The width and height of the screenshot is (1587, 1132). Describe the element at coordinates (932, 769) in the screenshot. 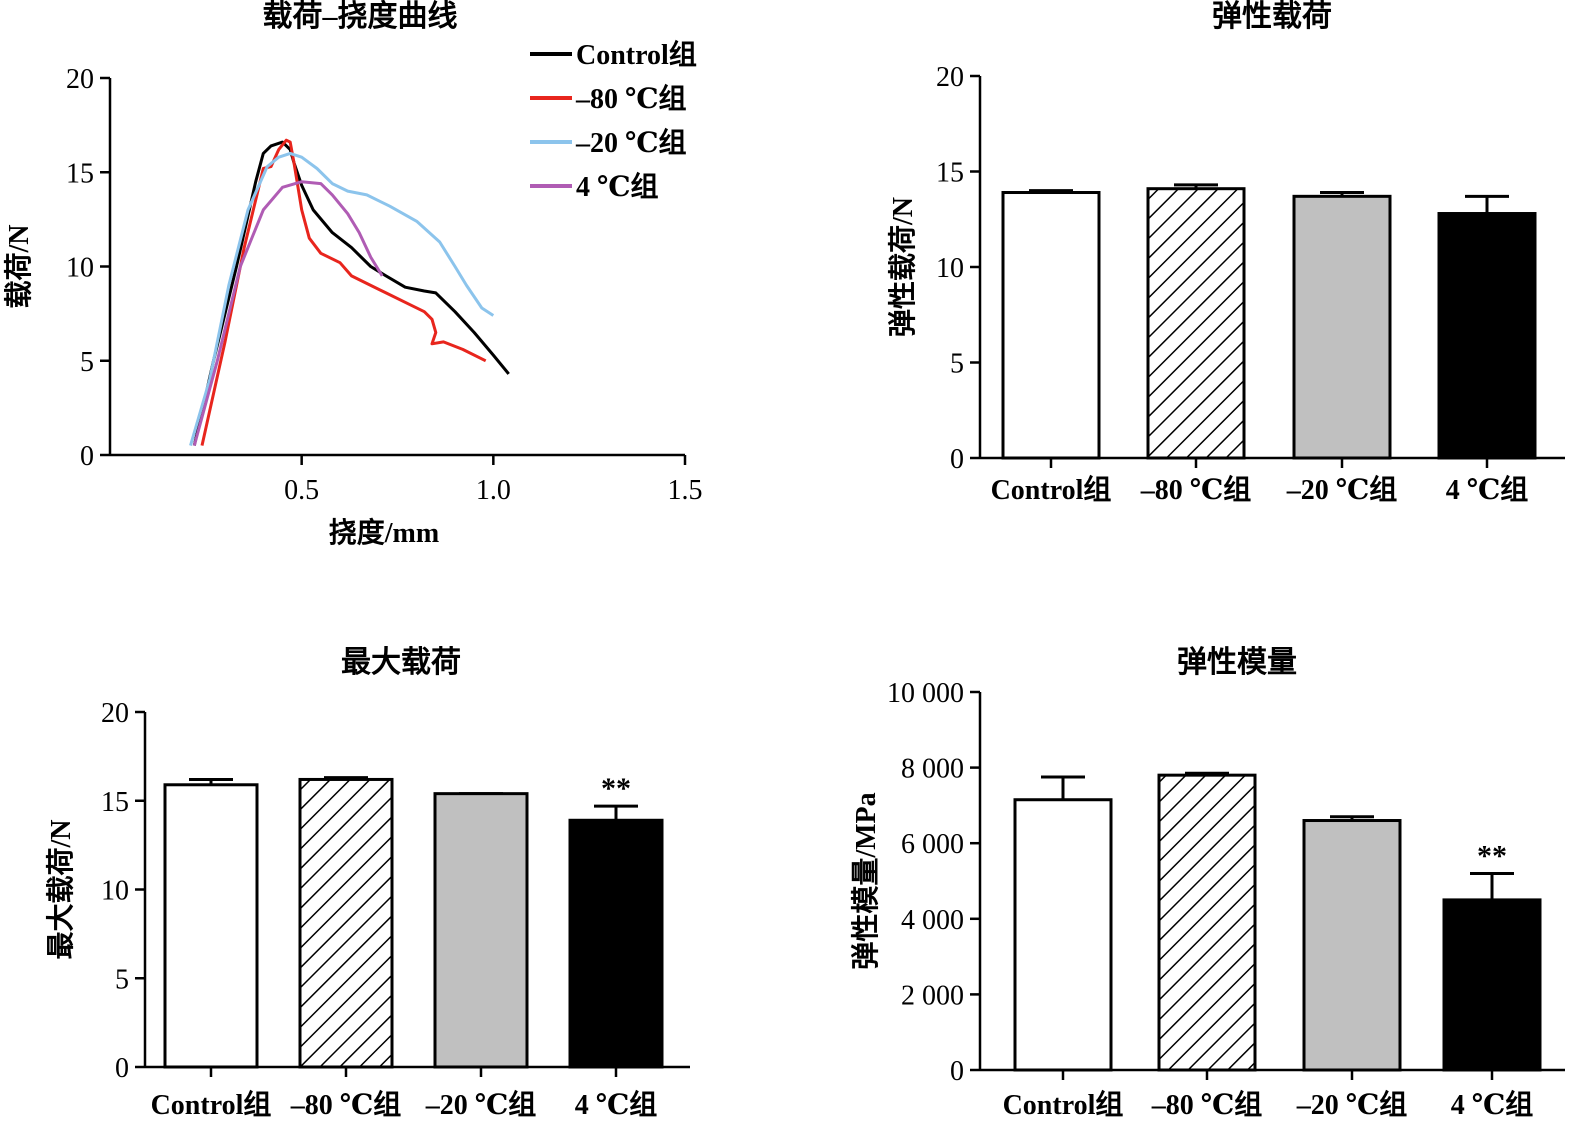

I see `y-tick-label: 8 000` at that location.